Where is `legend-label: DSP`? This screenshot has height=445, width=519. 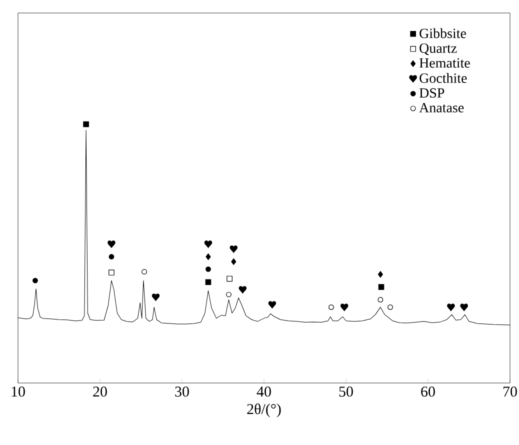 legend-label: DSP is located at coordinates (431, 93).